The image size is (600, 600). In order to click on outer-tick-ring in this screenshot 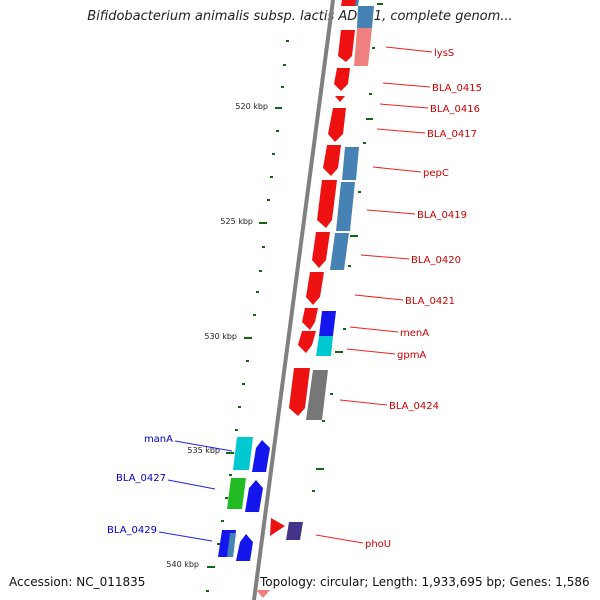, I will do `click(347, 247)`.